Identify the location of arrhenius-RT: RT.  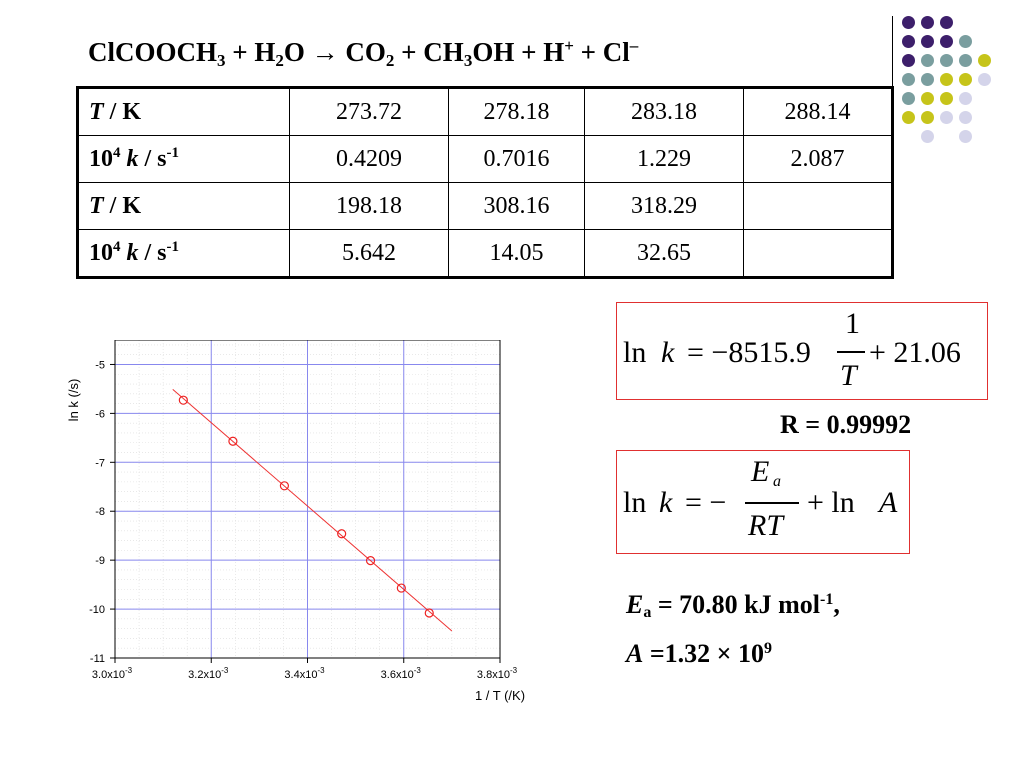
(766, 525).